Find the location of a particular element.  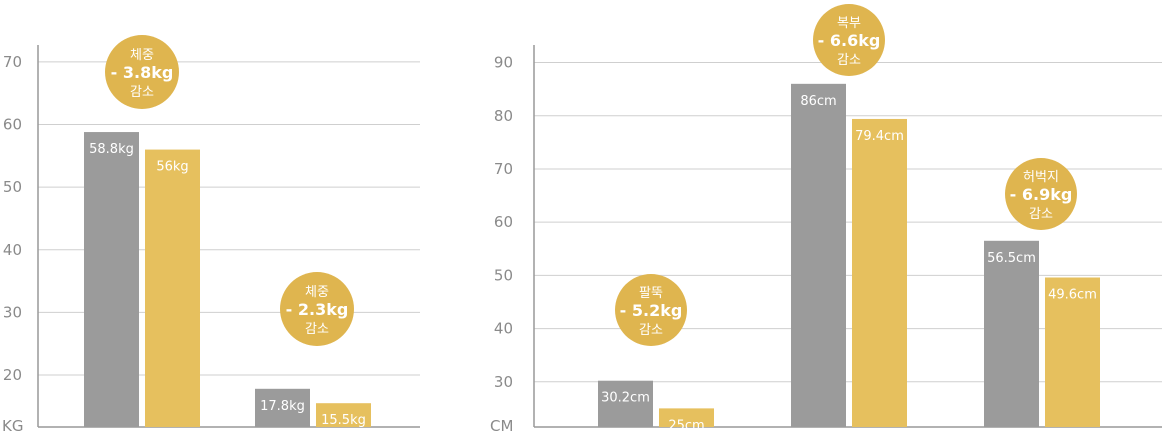

bubble-reduction-value: - 6.9kg is located at coordinates (1041, 194).